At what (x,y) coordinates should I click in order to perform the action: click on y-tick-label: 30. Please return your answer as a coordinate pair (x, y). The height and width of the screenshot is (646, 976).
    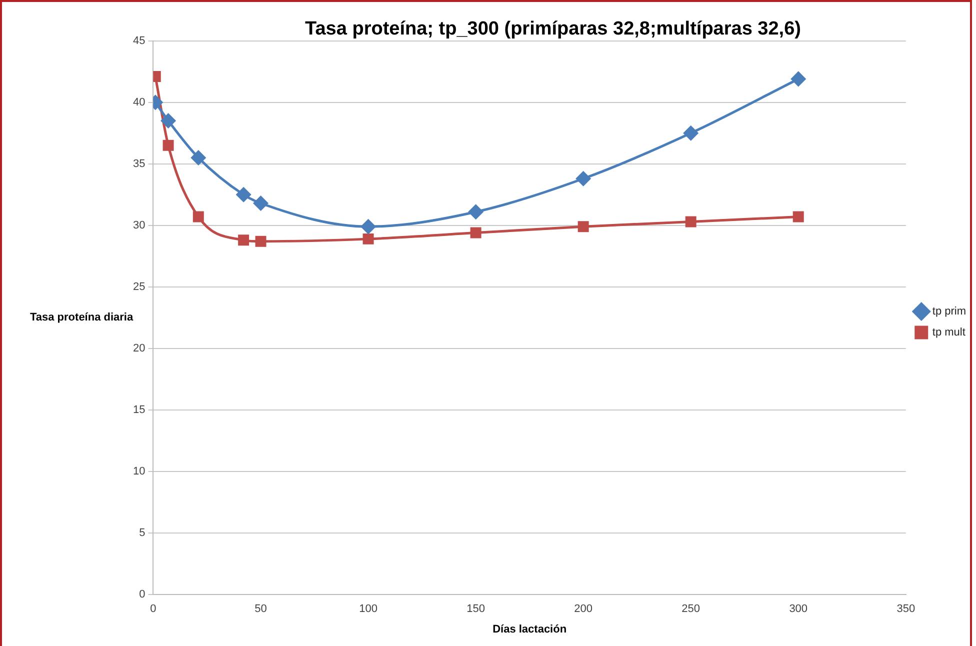
    Looking at the image, I should click on (139, 225).